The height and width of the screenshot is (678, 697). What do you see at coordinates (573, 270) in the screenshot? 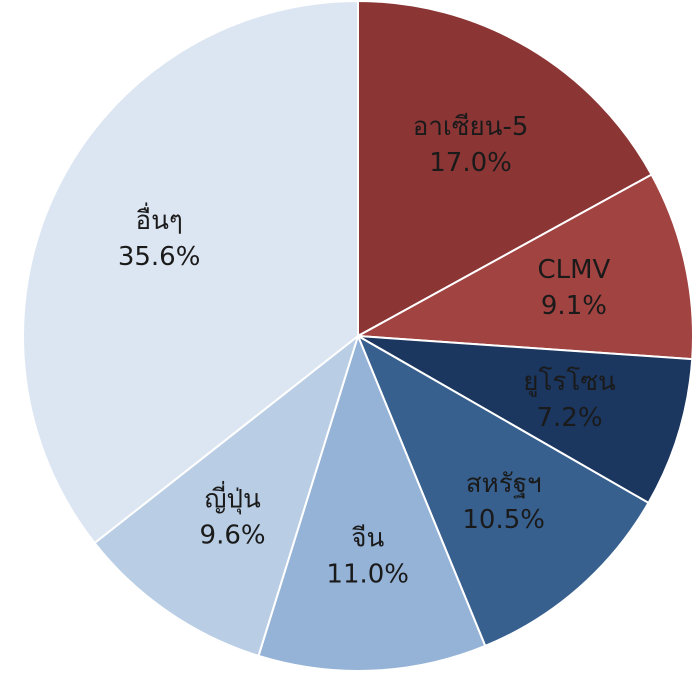
I see `slice-label: CLMV` at bounding box center [573, 270].